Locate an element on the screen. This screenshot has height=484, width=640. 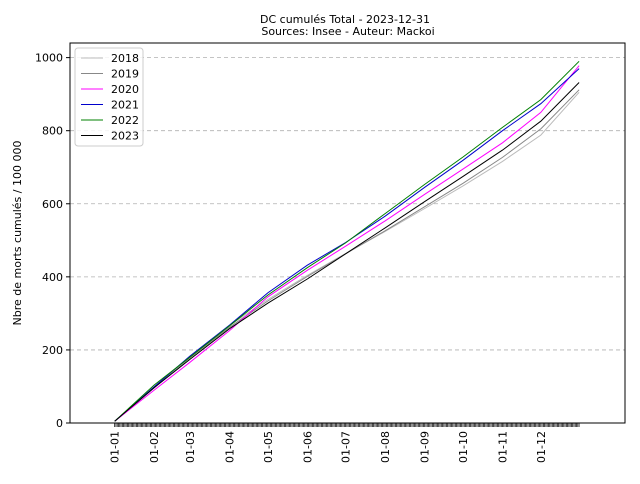
legend-label-2021: 2021 is located at coordinates (125, 105).